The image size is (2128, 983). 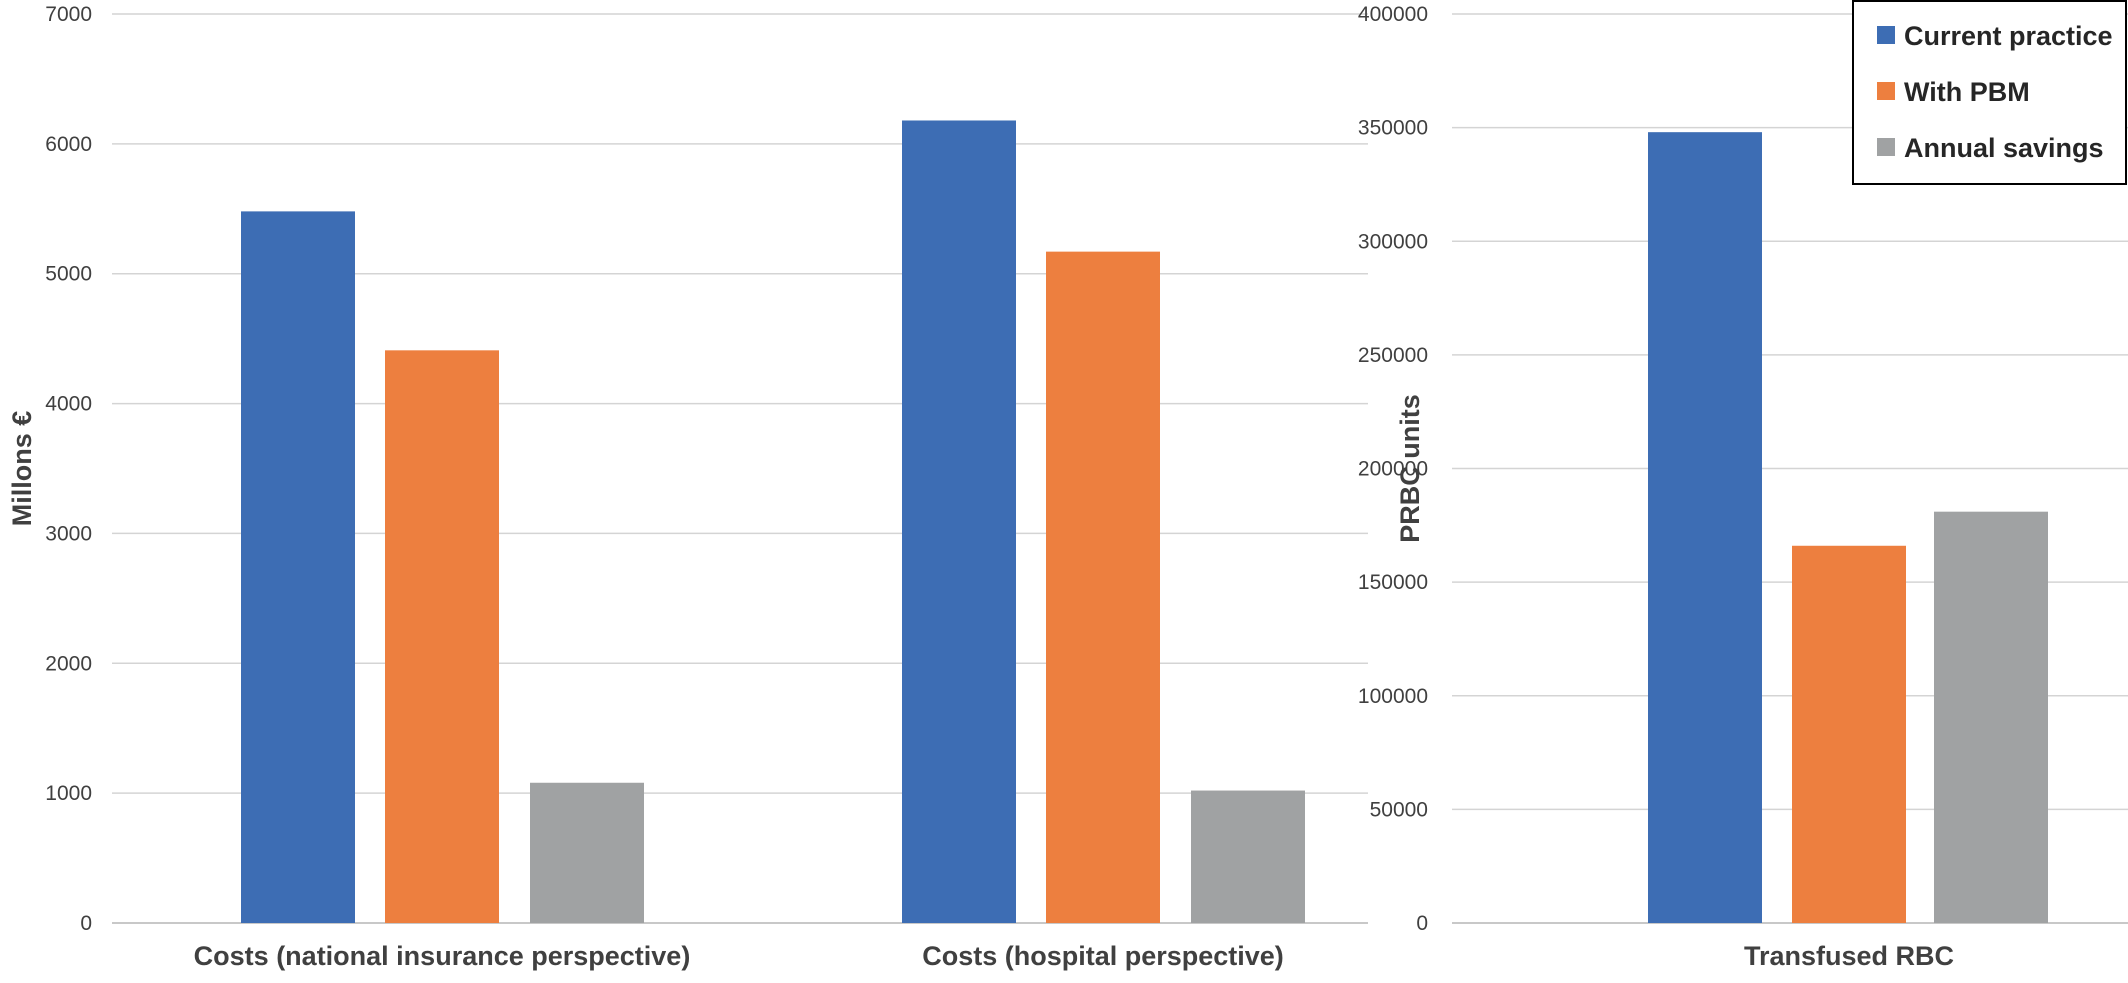 What do you see at coordinates (86, 923) in the screenshot?
I see `costs-y-tick-label: 0` at bounding box center [86, 923].